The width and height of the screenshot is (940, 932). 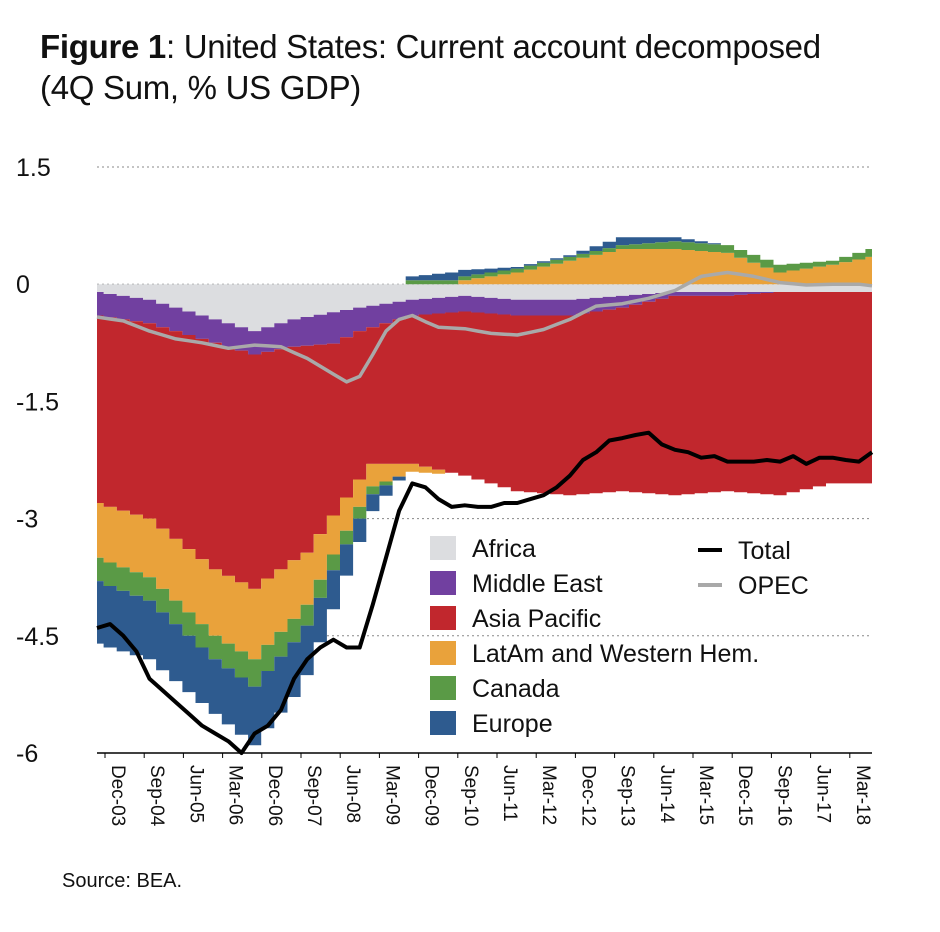 I want to click on x-tick-label: Mar-09, so click(x=391, y=795).